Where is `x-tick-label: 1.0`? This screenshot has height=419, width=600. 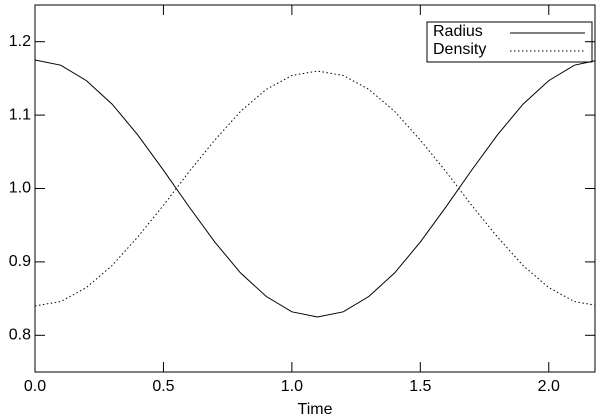 x-tick-label: 1.0 is located at coordinates (292, 386).